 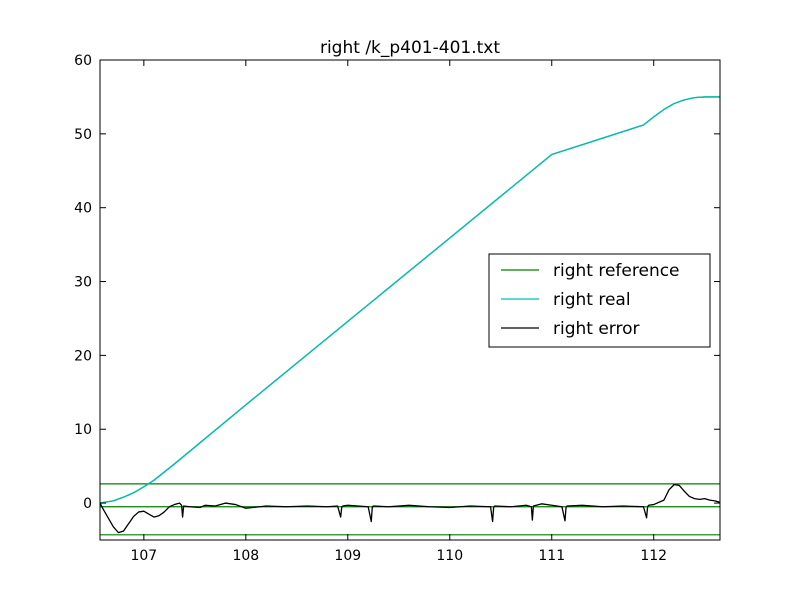 What do you see at coordinates (347, 556) in the screenshot?
I see `x-tick-label: 109` at bounding box center [347, 556].